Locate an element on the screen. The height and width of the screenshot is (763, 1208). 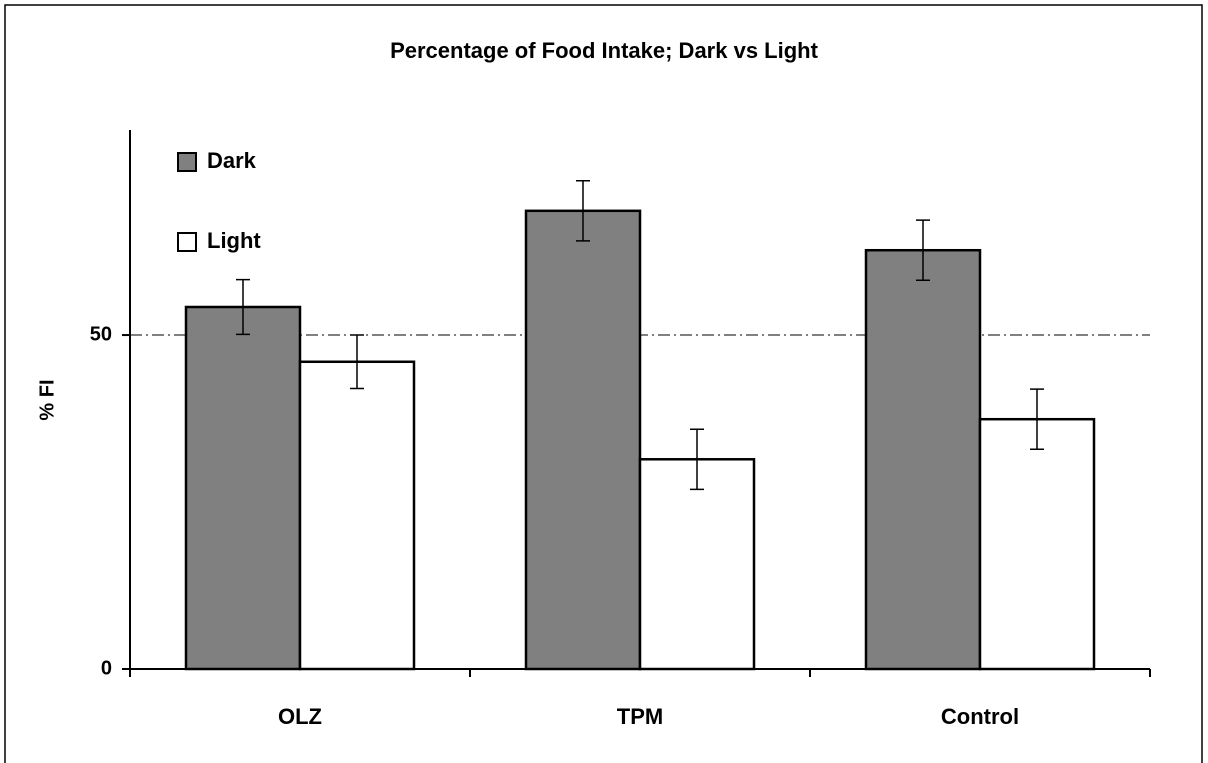
legend-label: Dark is located at coordinates (232, 160).